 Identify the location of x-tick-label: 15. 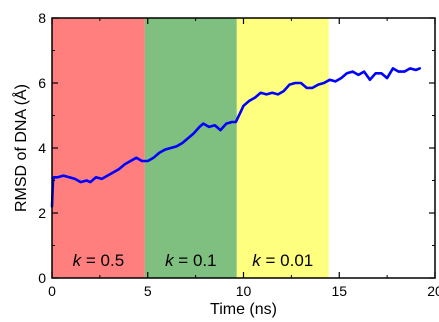
(339, 291).